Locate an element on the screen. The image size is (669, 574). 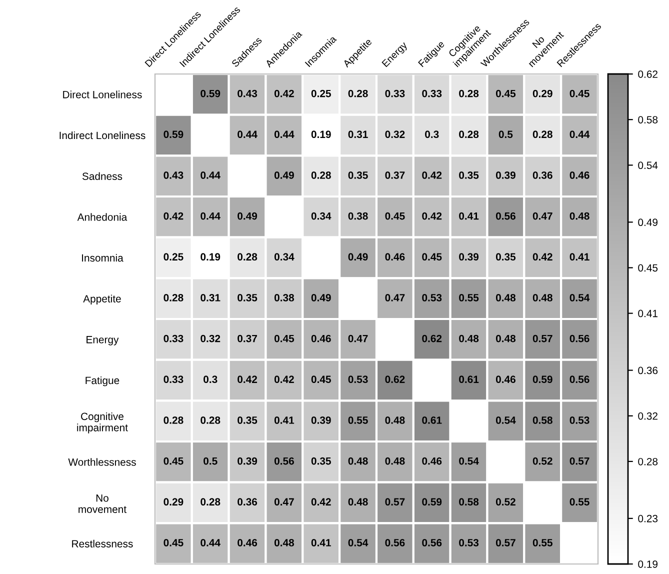
y-tick-label: Energy is located at coordinates (102, 341).